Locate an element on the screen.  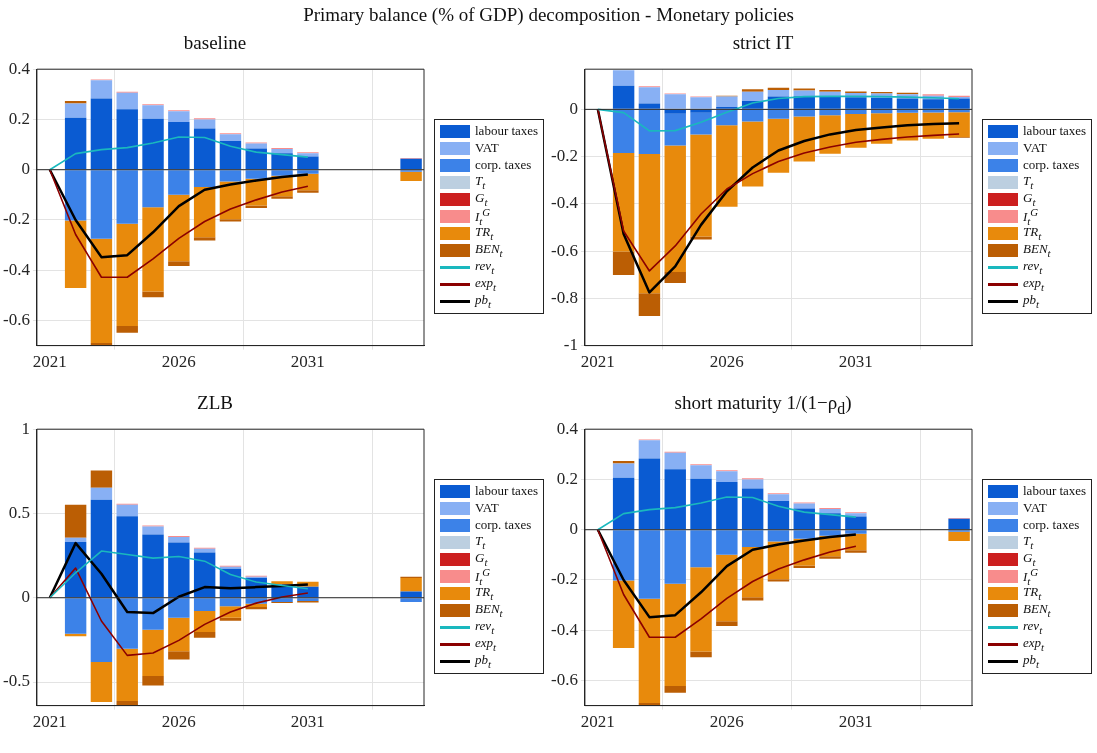
chart-title: ZLB is located at coordinates (215, 403).